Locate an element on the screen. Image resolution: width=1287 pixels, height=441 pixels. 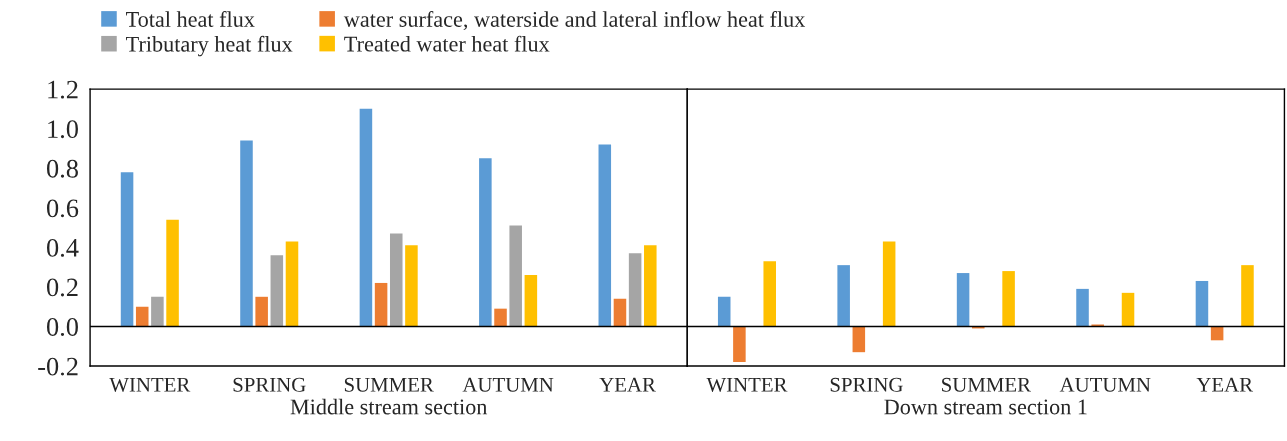
y-tick-label: 0.2 is located at coordinates (62, 287).